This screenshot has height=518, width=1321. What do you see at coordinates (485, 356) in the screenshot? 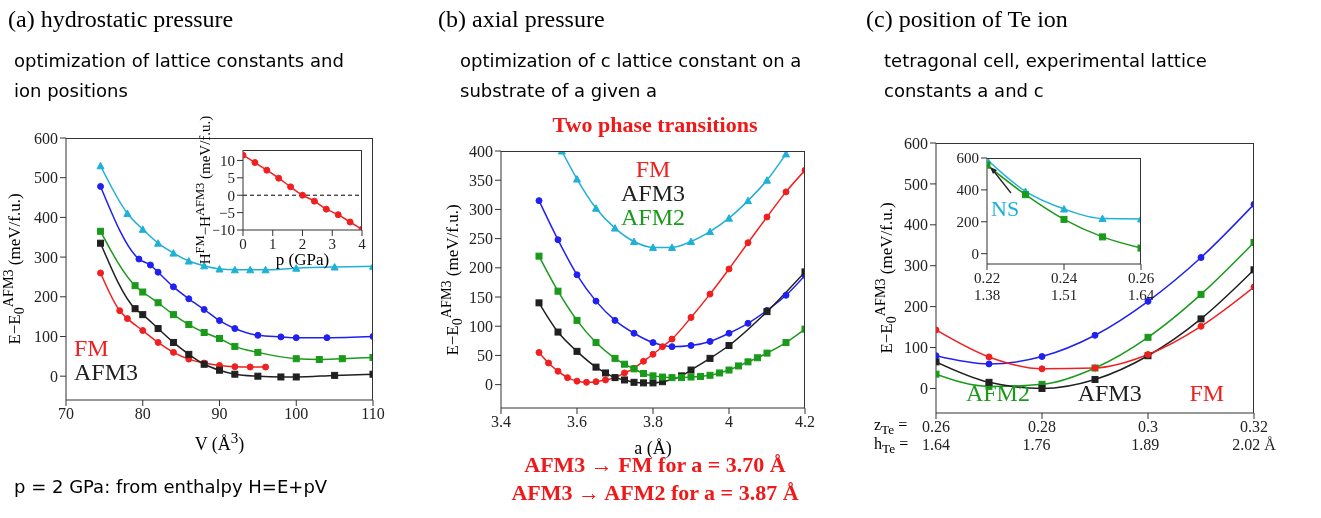
I see `y-tick-label: 50` at bounding box center [485, 356].